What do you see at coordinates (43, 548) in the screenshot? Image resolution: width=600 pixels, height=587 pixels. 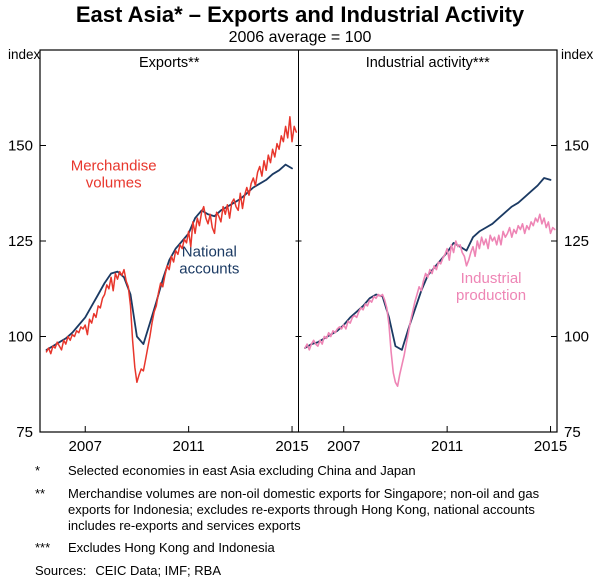 I see `footnote-3-marker: ***` at bounding box center [43, 548].